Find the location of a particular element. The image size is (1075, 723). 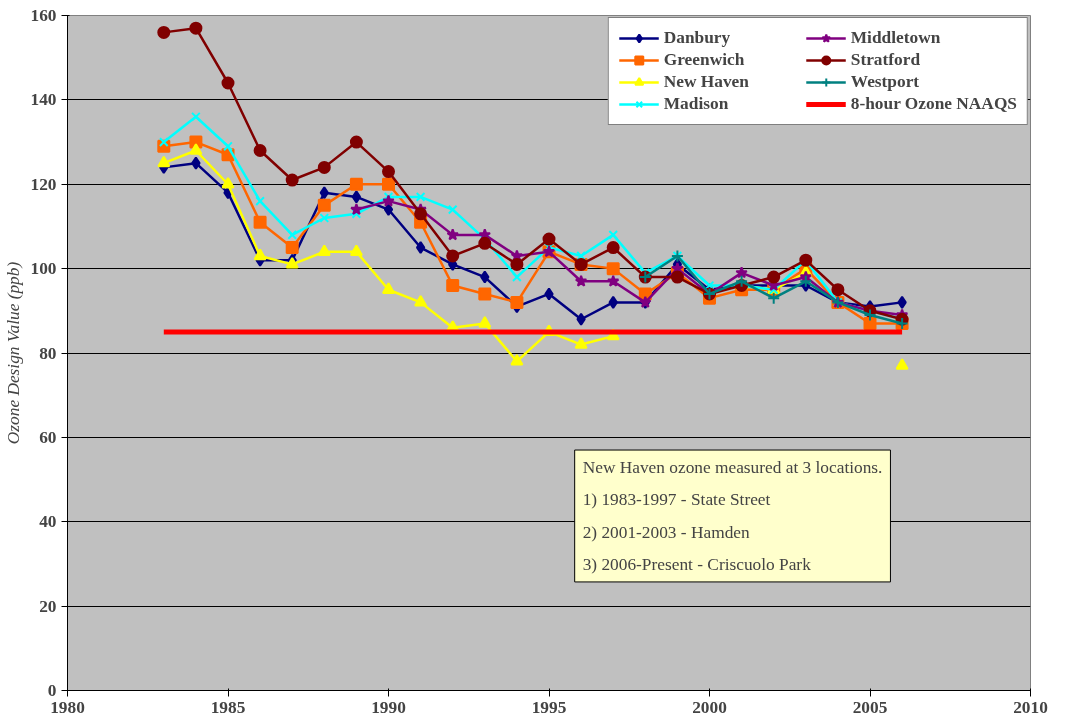

y-tick-label: 60 is located at coordinates (48, 437).